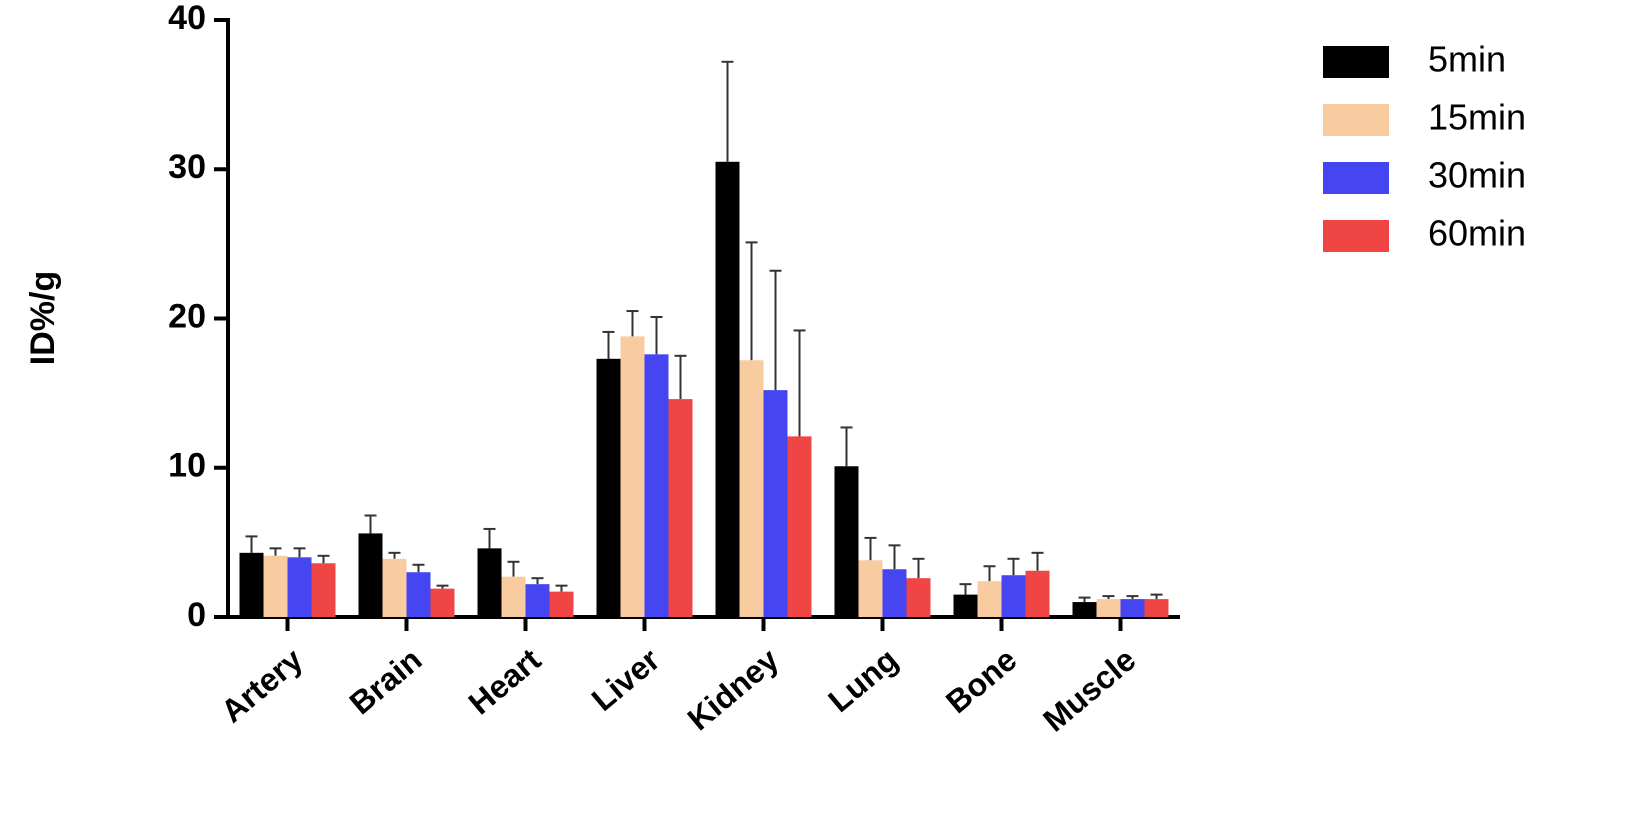  What do you see at coordinates (505, 681) in the screenshot?
I see `x-tick-label: Heart` at bounding box center [505, 681].